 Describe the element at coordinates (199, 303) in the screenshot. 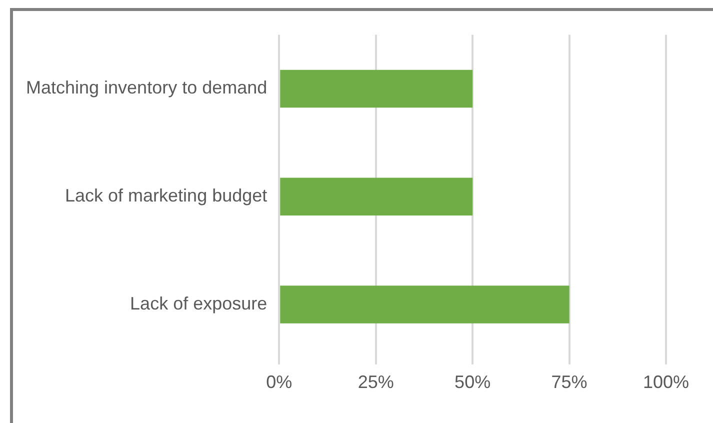

I see `y-tick-label: Lack of exposure` at that location.